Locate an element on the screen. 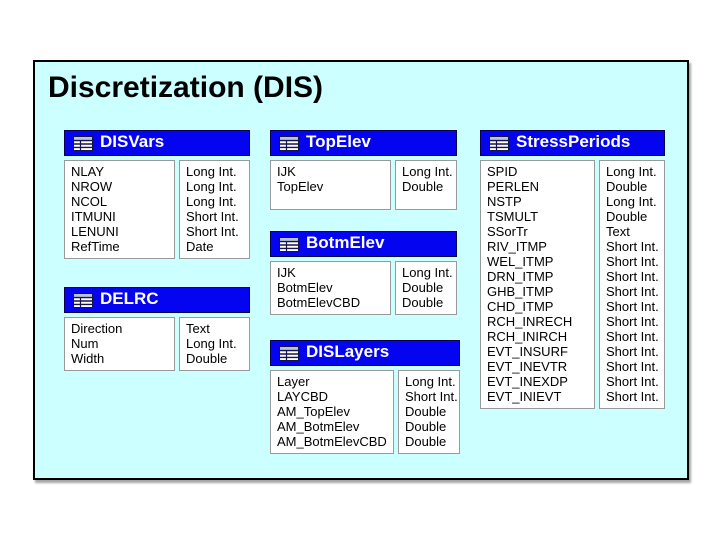 This screenshot has width=720, height=540. field-name: SPID is located at coordinates (502, 171).